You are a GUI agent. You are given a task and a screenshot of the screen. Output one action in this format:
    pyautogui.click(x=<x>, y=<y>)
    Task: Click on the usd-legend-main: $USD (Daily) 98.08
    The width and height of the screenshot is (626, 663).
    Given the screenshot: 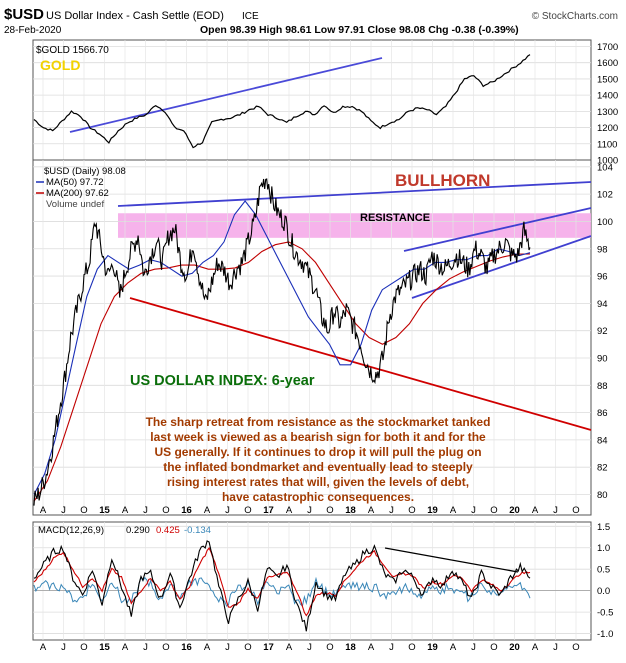 What is the action you would take?
    pyautogui.click(x=85, y=171)
    